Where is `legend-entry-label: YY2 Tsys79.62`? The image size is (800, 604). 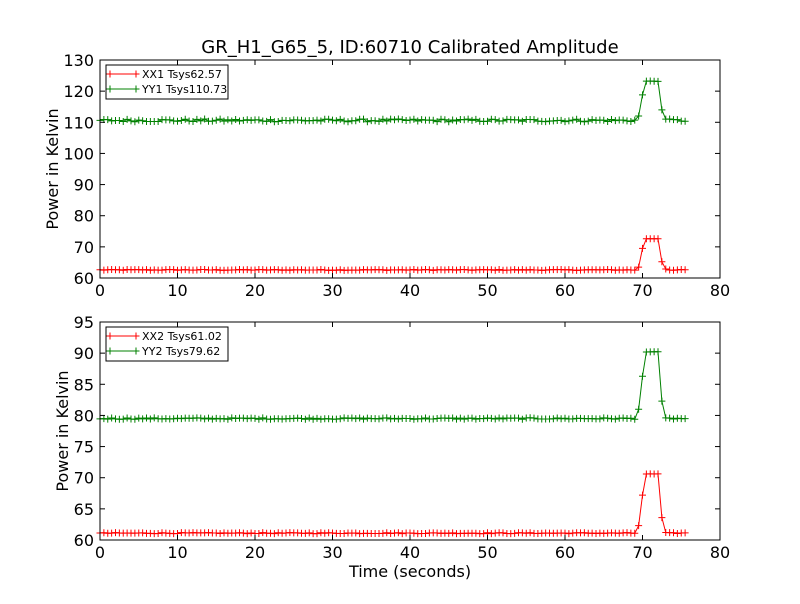
legend-entry-label: YY2 Tsys79.62 is located at coordinates (180, 351).